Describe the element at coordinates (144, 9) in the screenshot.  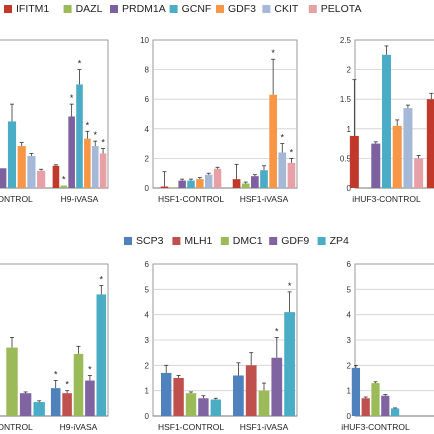
I see `legend-label: PRDM1A` at that location.